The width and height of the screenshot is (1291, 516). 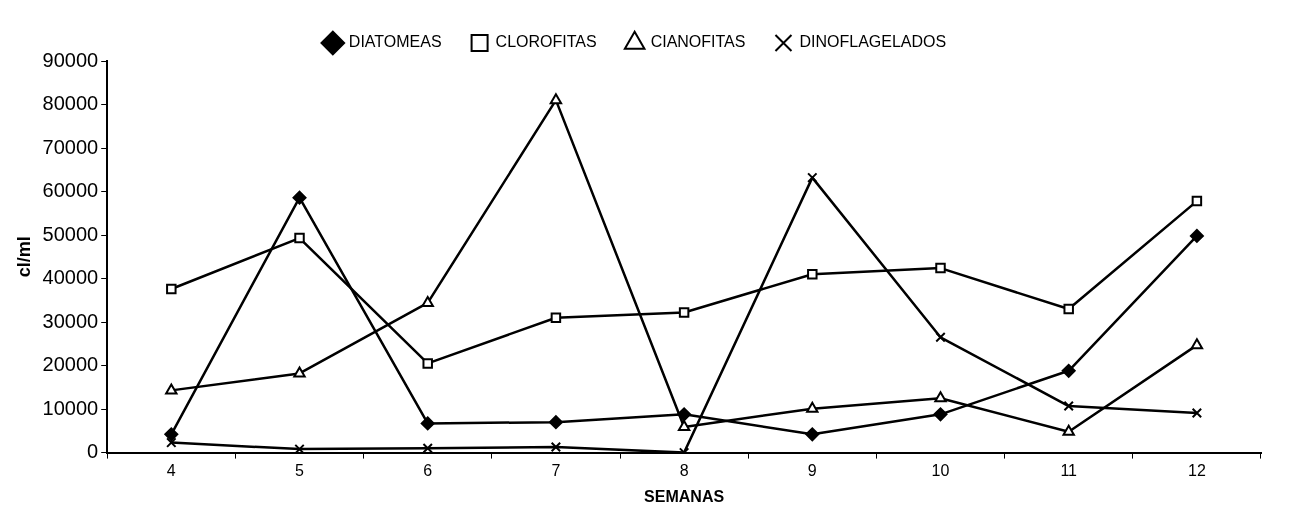 What do you see at coordinates (23, 257) in the screenshot?
I see `y-axis-title: cl/ml` at bounding box center [23, 257].